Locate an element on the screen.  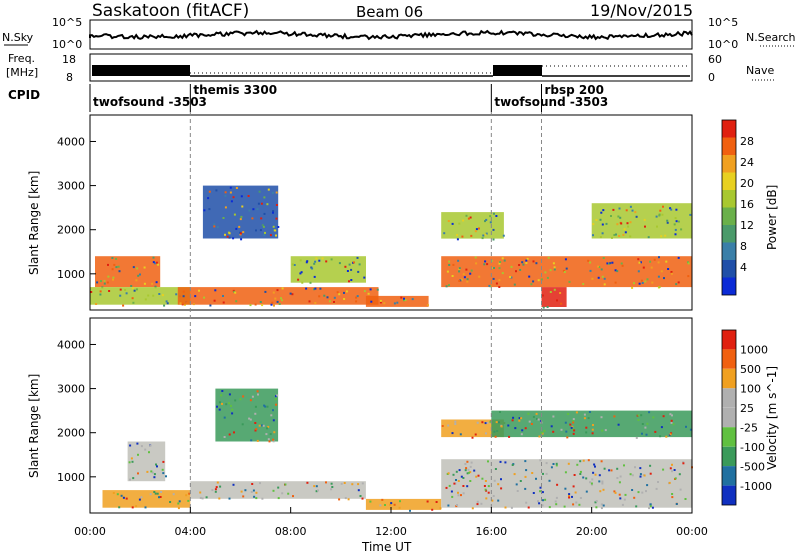
time-tick-label-4: 16:00 is located at coordinates (491, 531).